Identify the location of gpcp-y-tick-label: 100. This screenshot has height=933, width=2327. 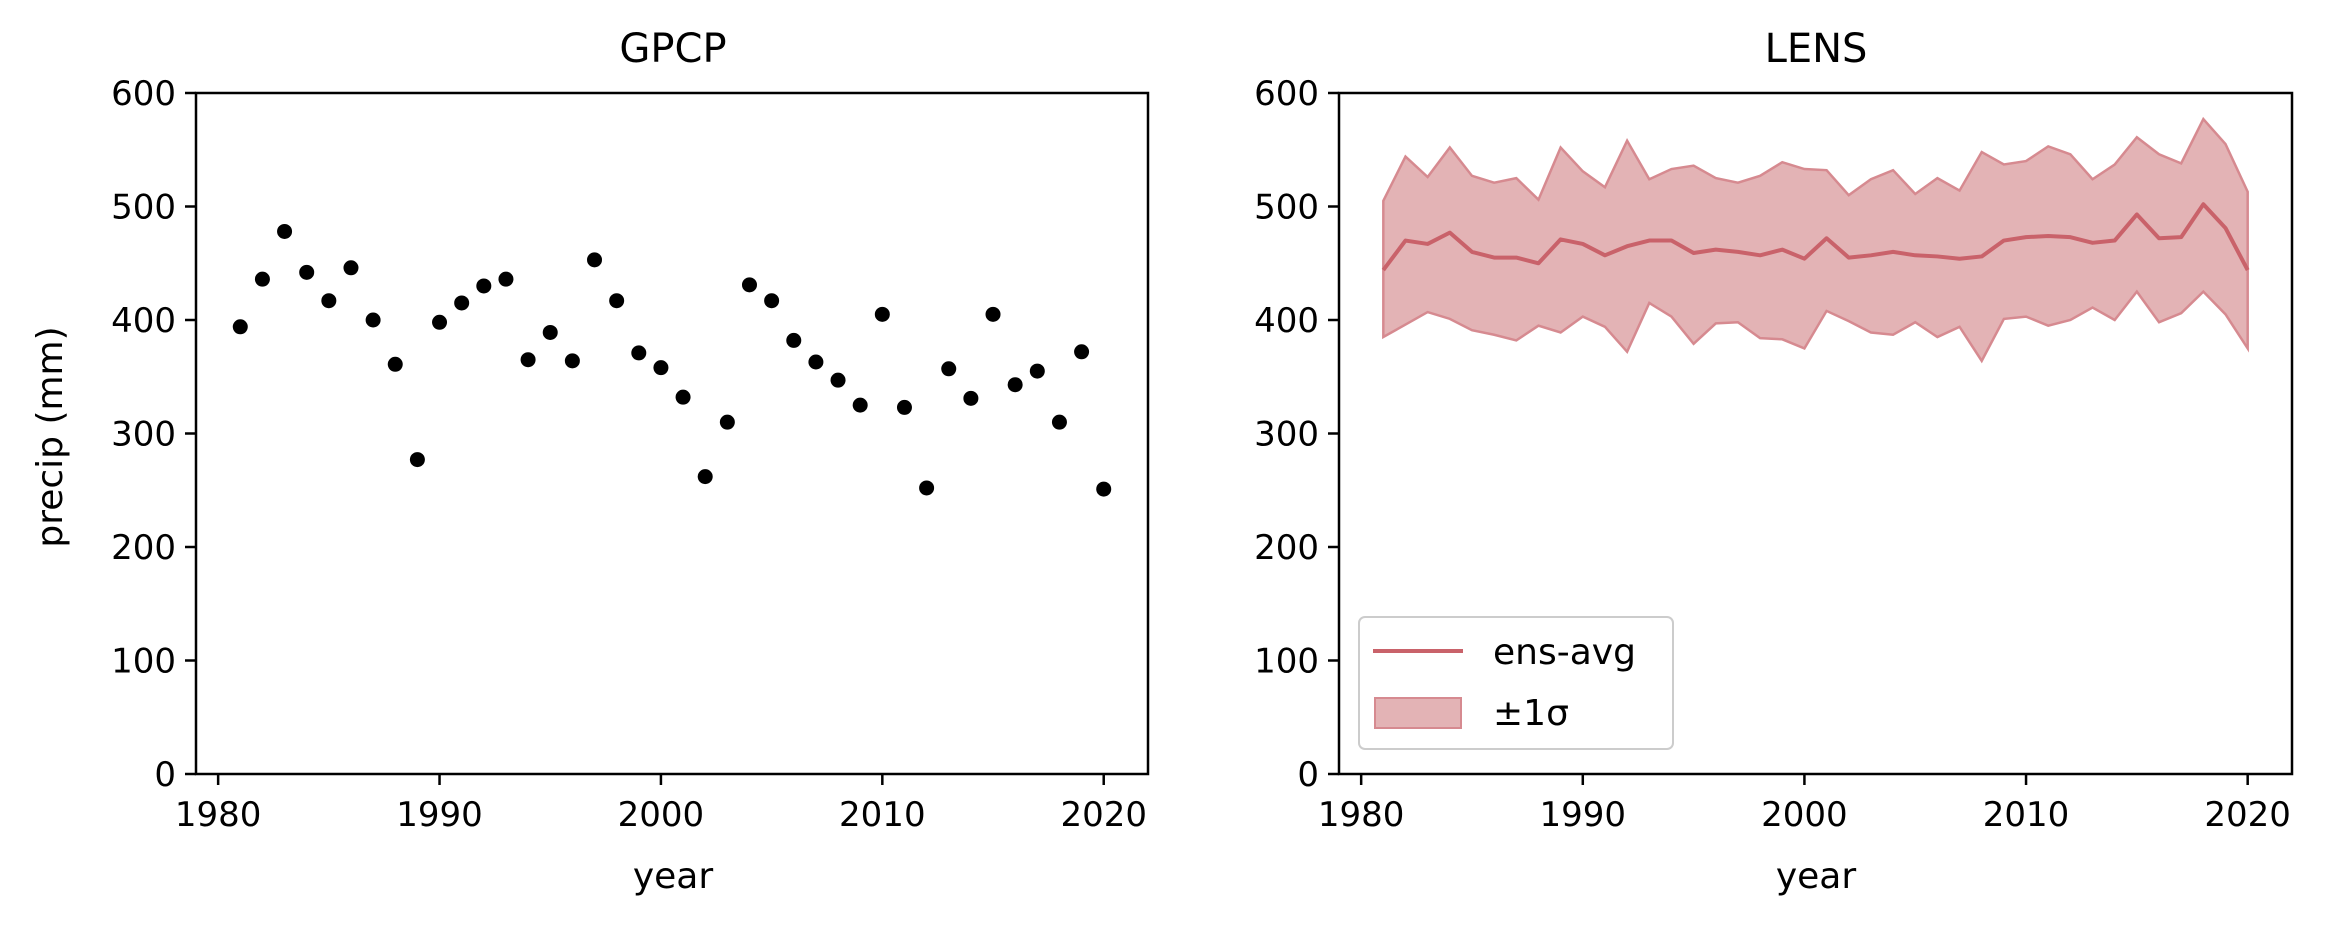
(143, 662).